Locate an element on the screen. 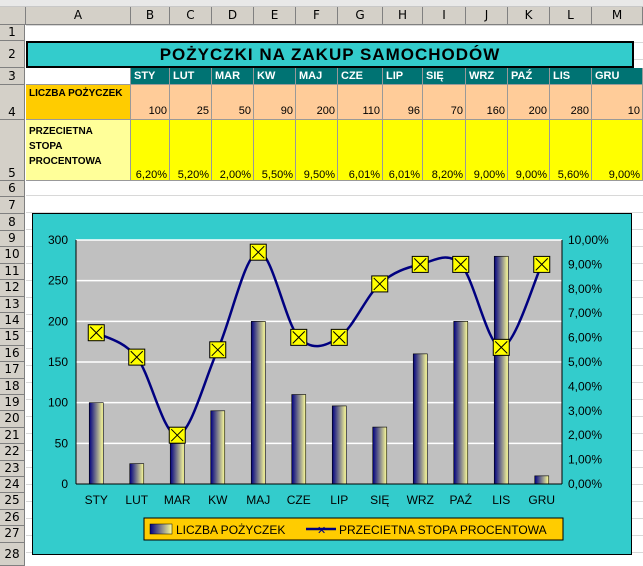 The width and height of the screenshot is (643, 566). row-header-13: 13 is located at coordinates (12, 304).